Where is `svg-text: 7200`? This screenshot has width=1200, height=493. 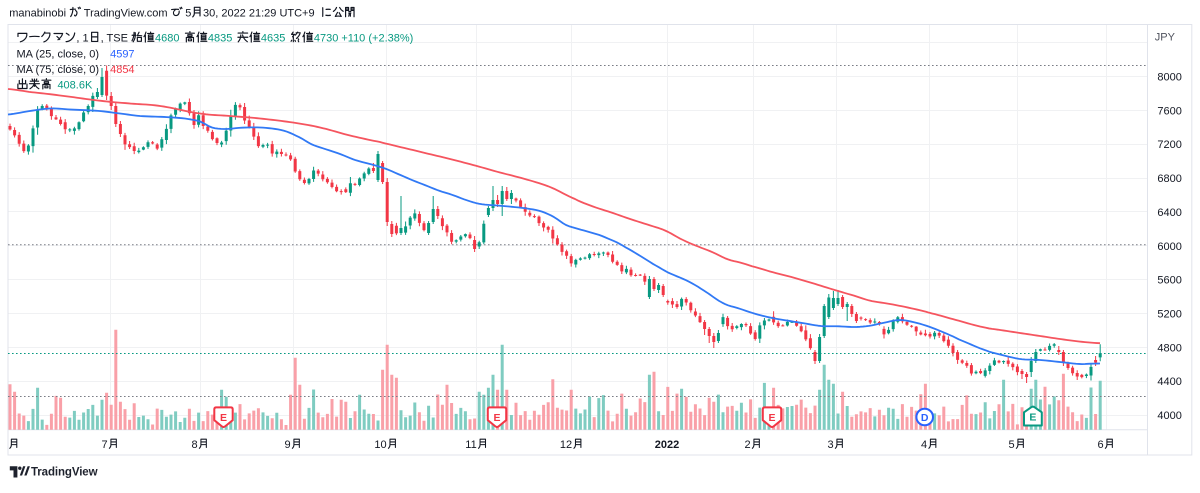
svg-text: 7200 is located at coordinates (1169, 145).